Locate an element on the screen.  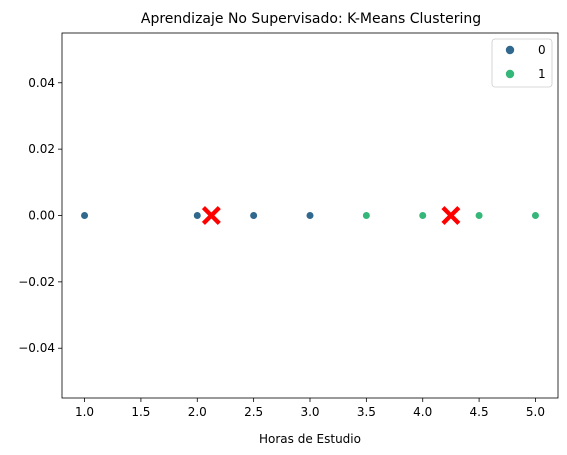
legend-label-1: 1 is located at coordinates (542, 74).